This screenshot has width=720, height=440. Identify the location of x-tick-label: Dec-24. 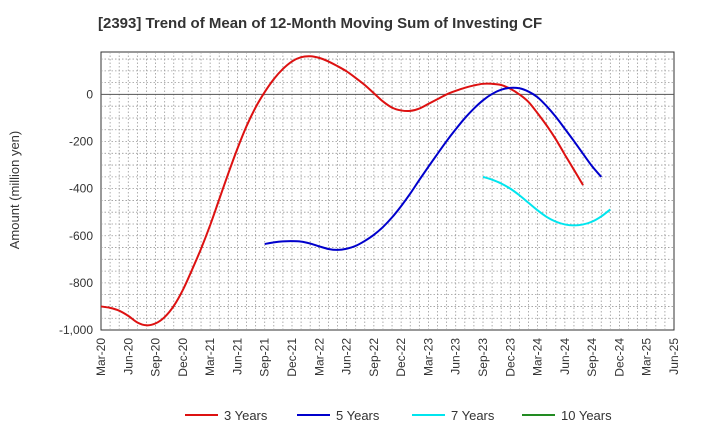
(619, 357).